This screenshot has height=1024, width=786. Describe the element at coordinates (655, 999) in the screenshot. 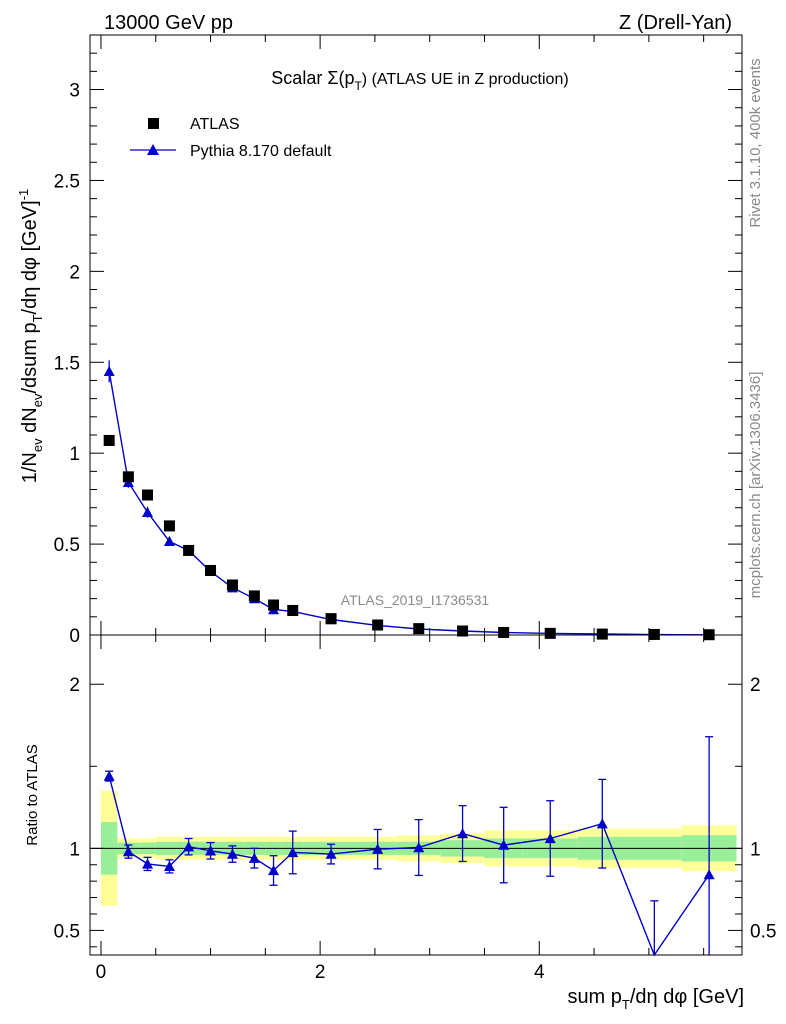

I see `x-axis-label: sum pT/dη dφ [GeV]` at that location.